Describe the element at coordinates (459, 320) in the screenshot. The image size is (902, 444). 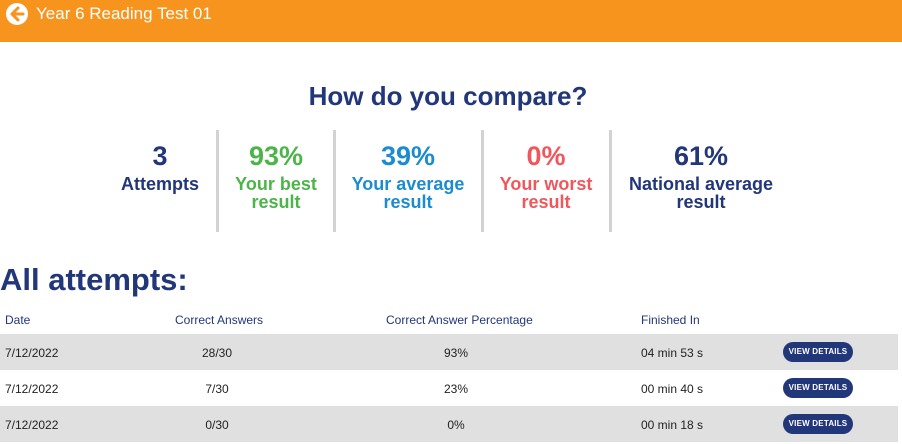
I see `column-header-percentage: Correct Answer Percentage` at that location.